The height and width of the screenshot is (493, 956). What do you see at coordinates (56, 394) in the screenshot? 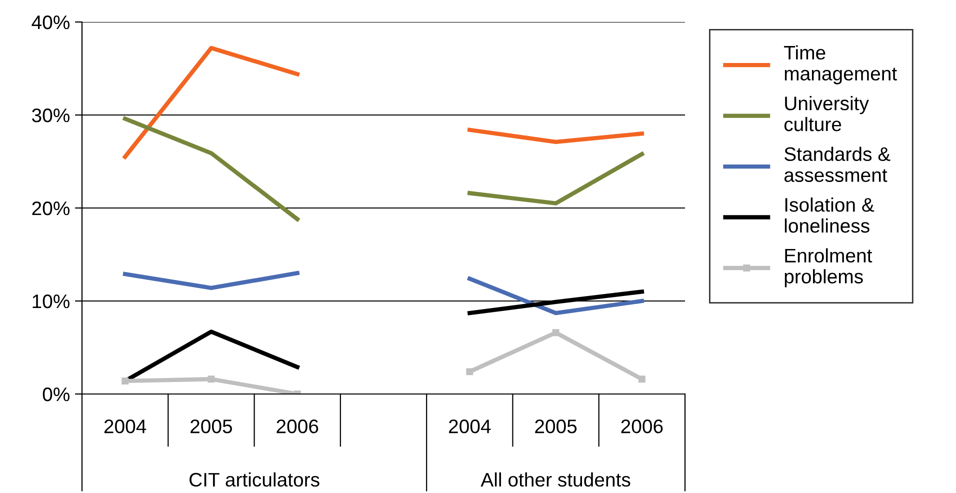
I see `y-tick-label: 0%` at bounding box center [56, 394].